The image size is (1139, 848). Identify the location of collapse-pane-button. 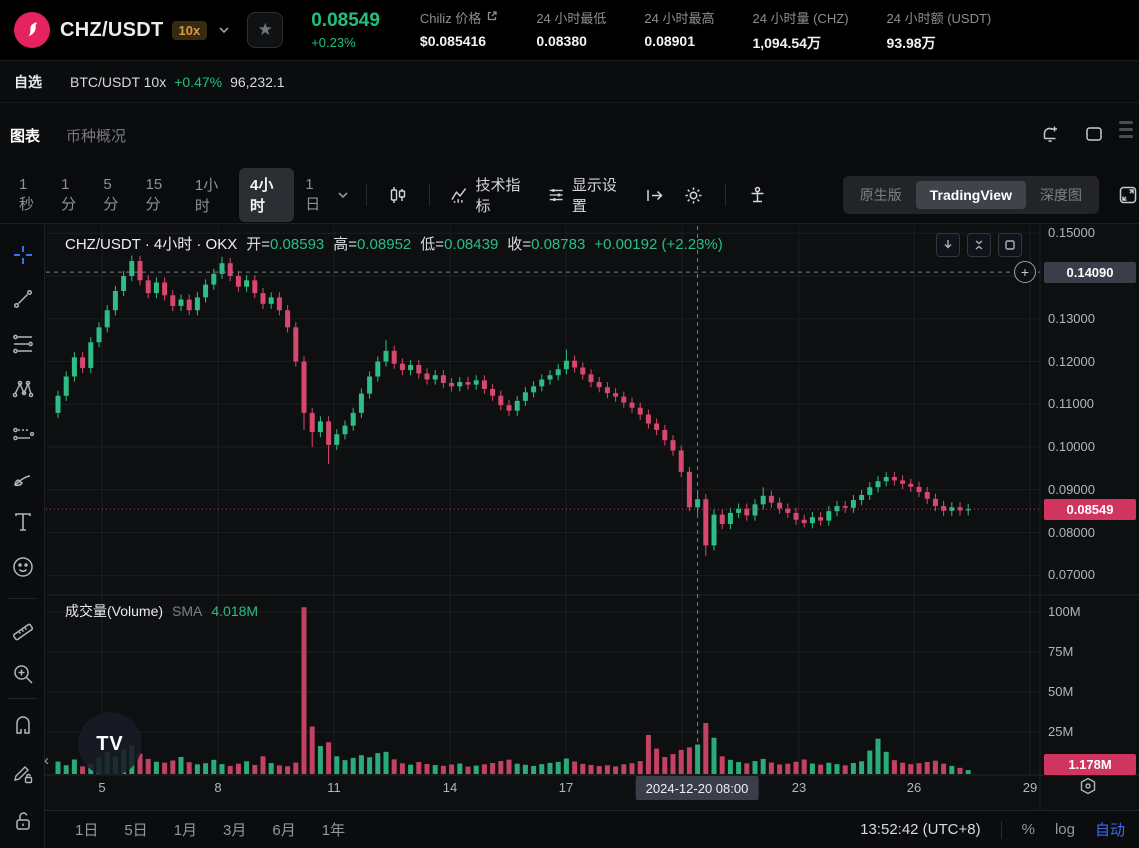
(979, 245).